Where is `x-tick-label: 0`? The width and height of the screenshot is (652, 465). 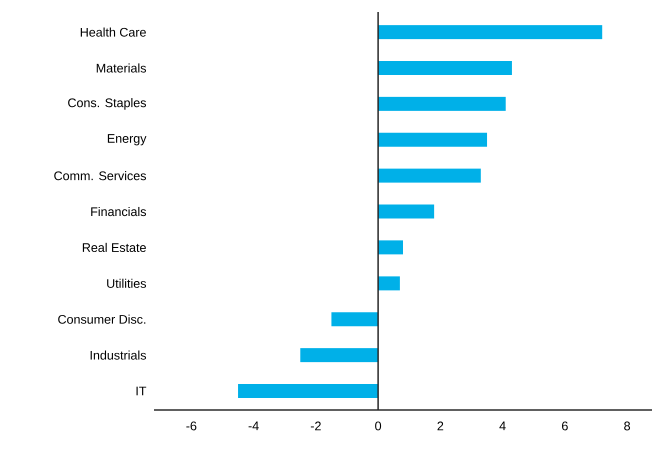 x-tick-label: 0 is located at coordinates (378, 426).